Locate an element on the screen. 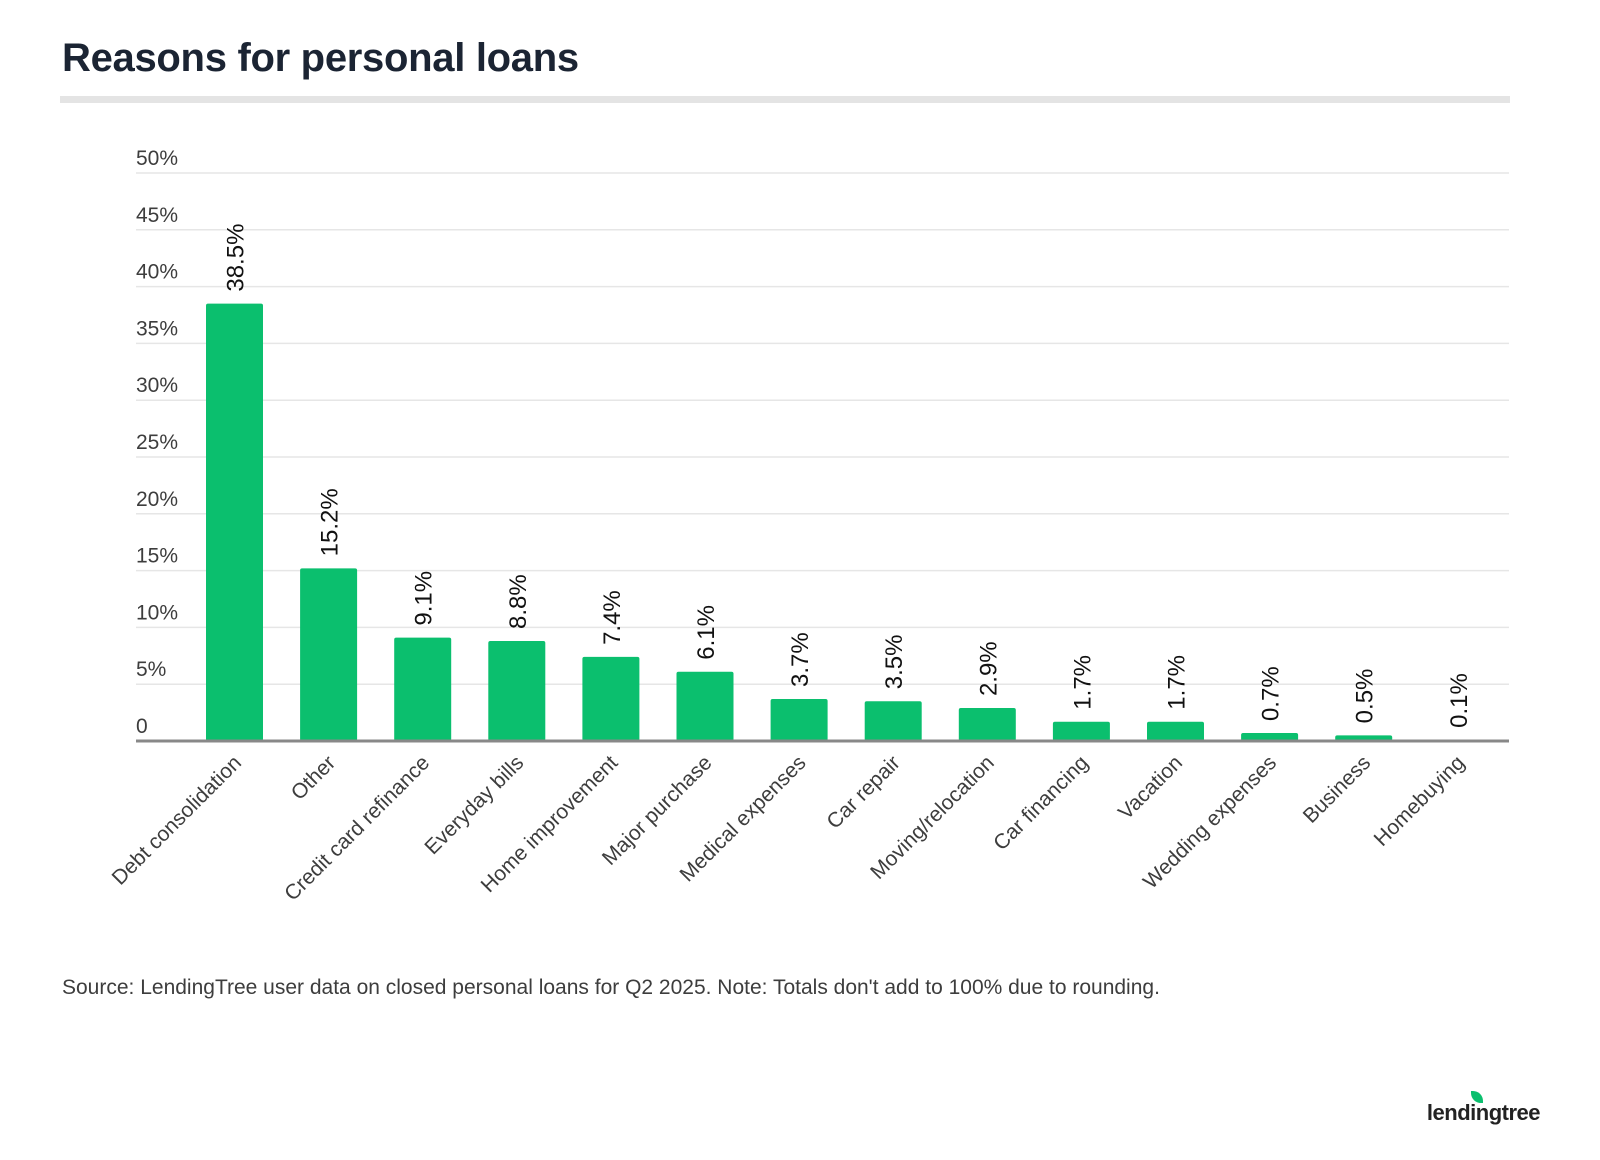 The height and width of the screenshot is (1160, 1600). data-label: 3.7% is located at coordinates (800, 659).